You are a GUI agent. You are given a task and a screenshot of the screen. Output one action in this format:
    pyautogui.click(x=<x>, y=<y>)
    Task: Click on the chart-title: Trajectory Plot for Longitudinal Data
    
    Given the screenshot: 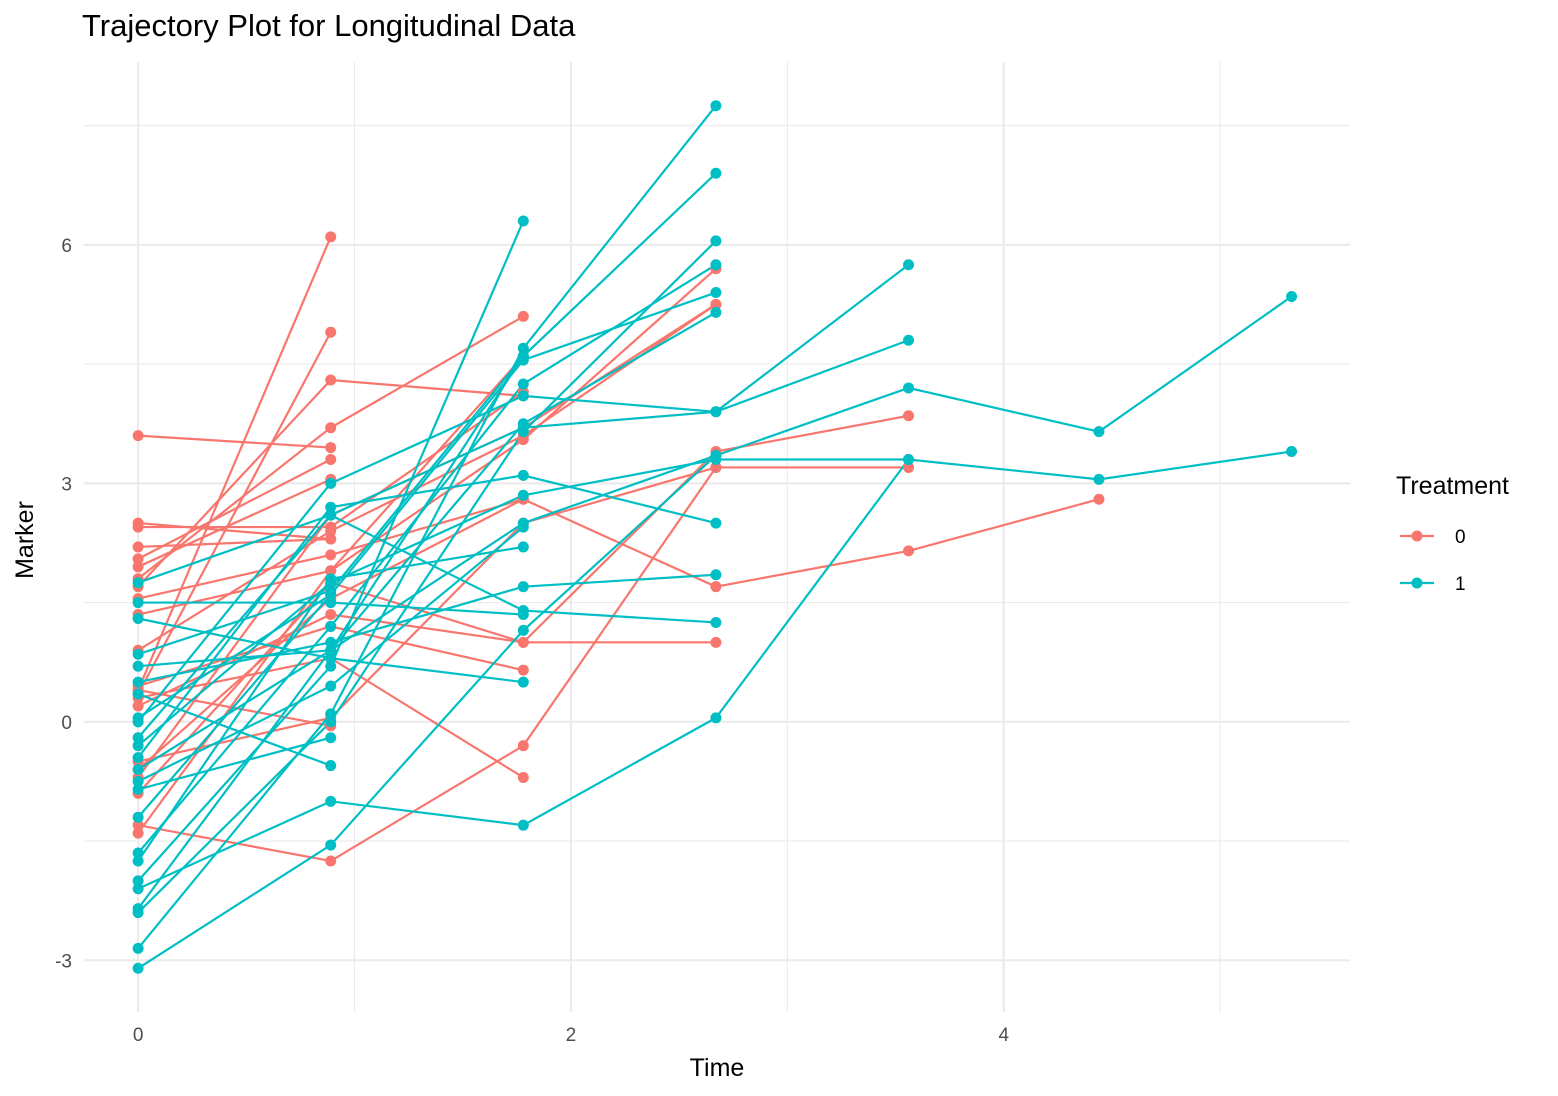 What is the action you would take?
    pyautogui.click(x=329, y=25)
    